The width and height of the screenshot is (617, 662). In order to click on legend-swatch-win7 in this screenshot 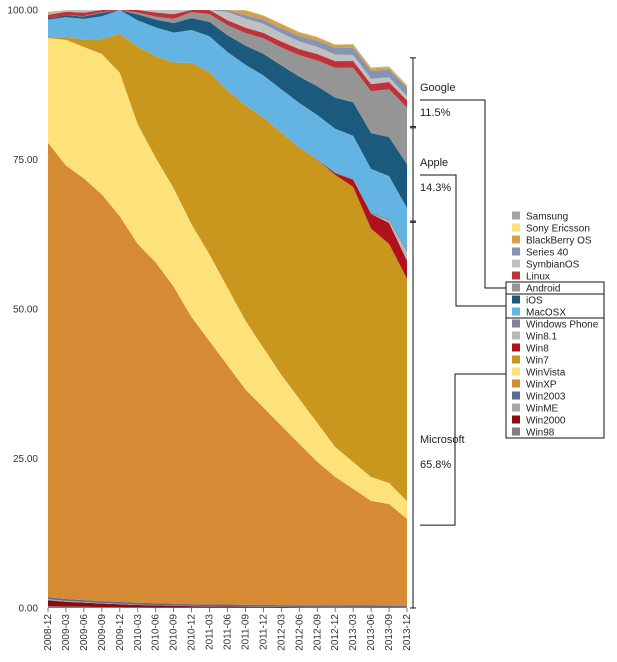, I will do `click(516, 359)`.